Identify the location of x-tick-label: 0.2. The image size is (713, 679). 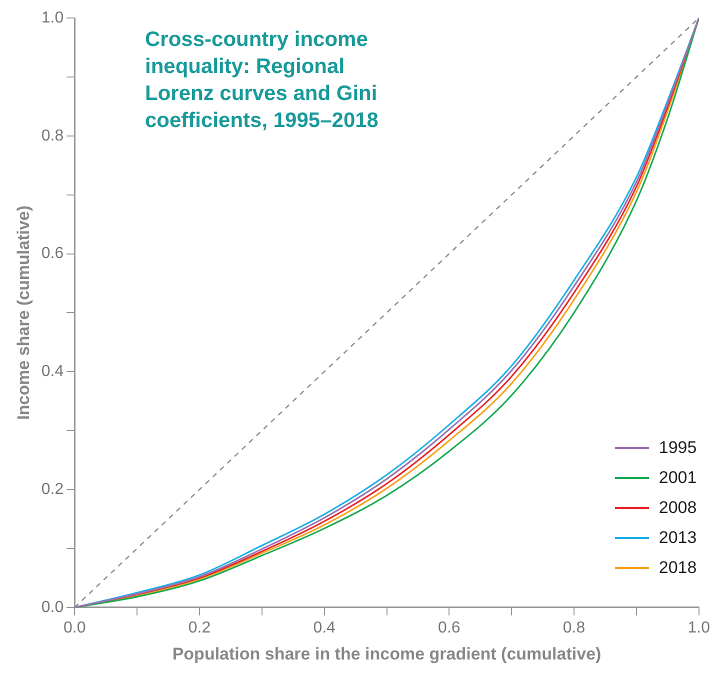
(199, 627).